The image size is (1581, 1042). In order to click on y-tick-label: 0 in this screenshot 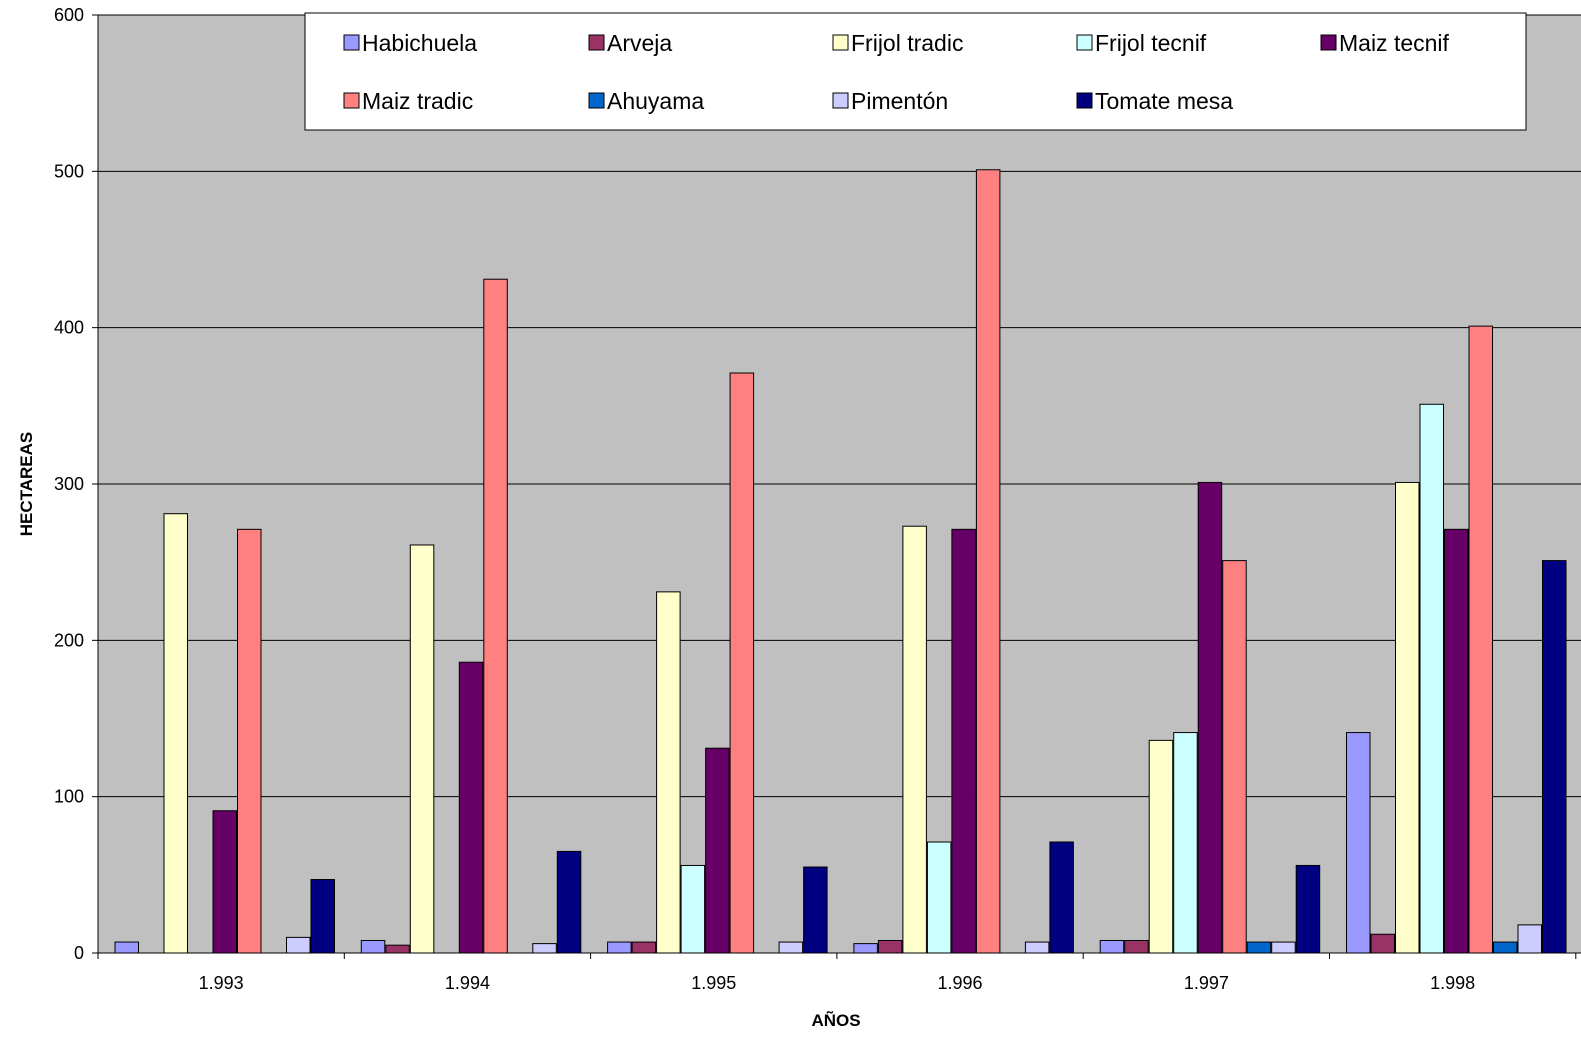, I will do `click(79, 953)`.